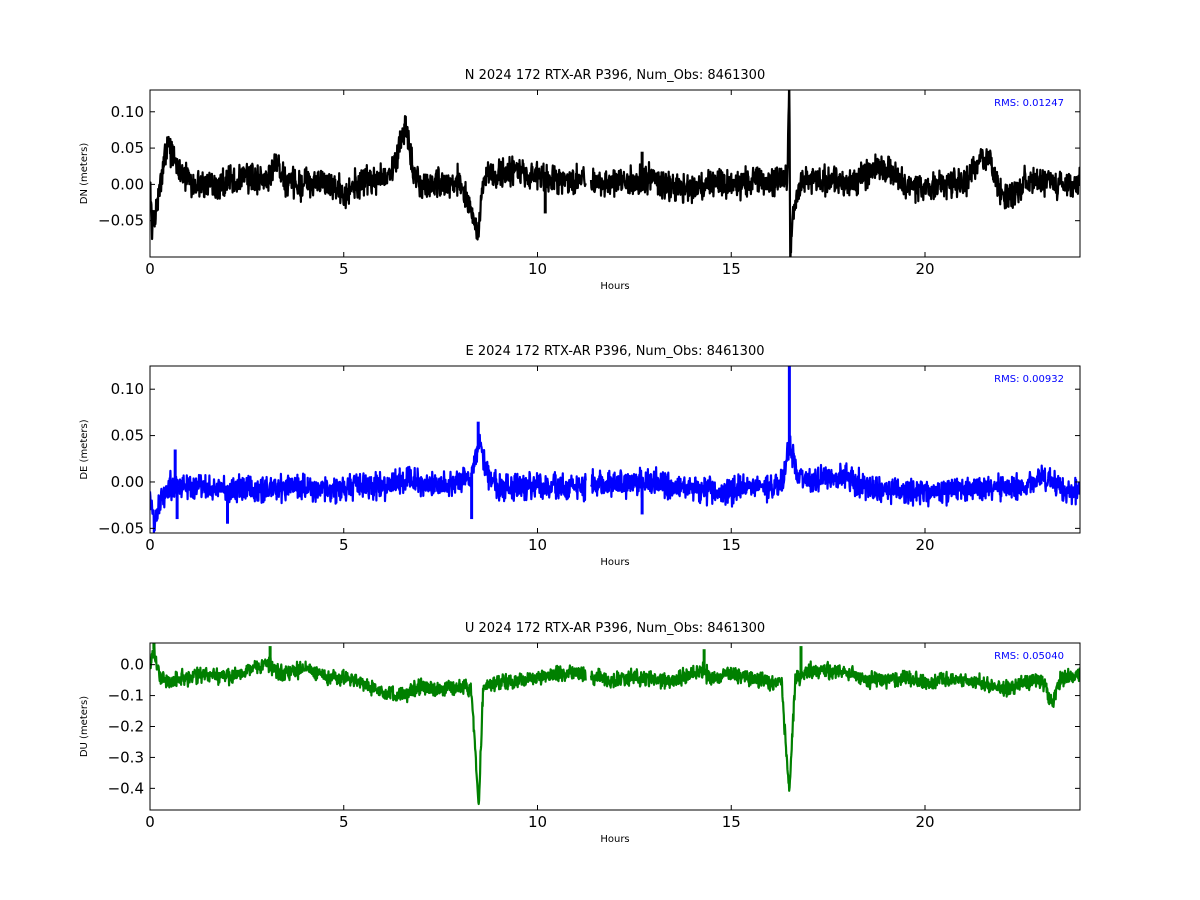  Describe the element at coordinates (126, 788) in the screenshot. I see `y-tick-label: −0.4` at that location.